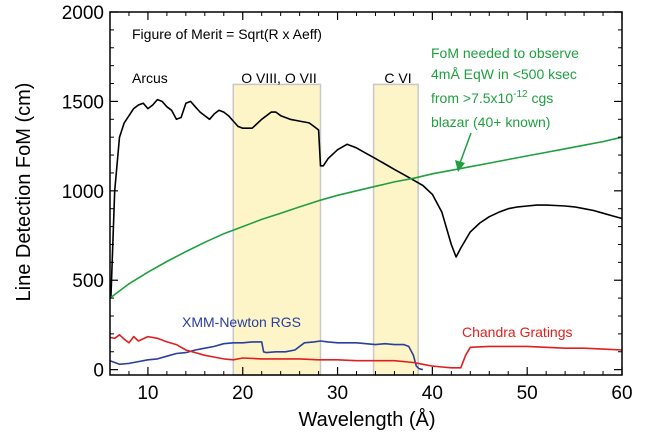 The height and width of the screenshot is (436, 645). What do you see at coordinates (465, 148) in the screenshot?
I see `fom-arrow-shaft` at bounding box center [465, 148].